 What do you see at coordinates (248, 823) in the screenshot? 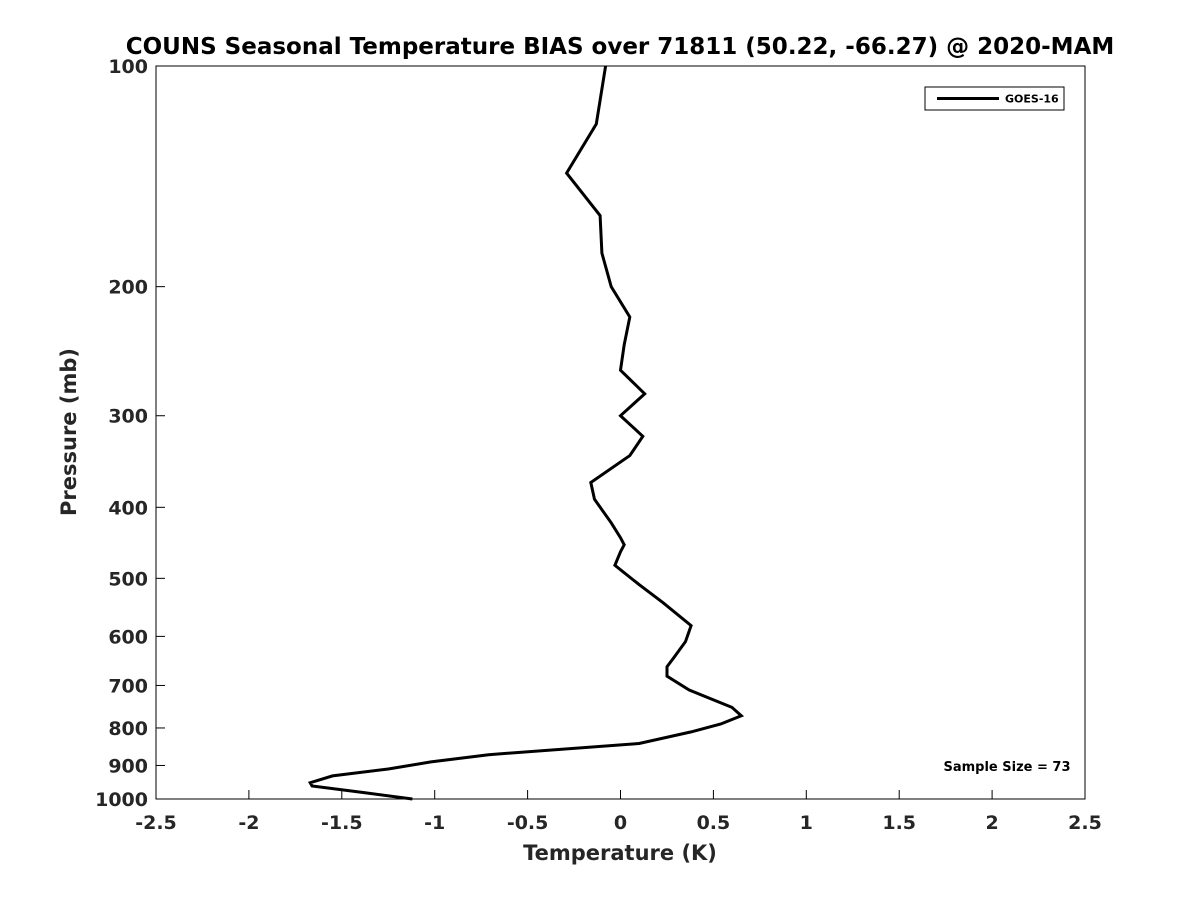
I see `x-tick-label: -2` at bounding box center [248, 823].